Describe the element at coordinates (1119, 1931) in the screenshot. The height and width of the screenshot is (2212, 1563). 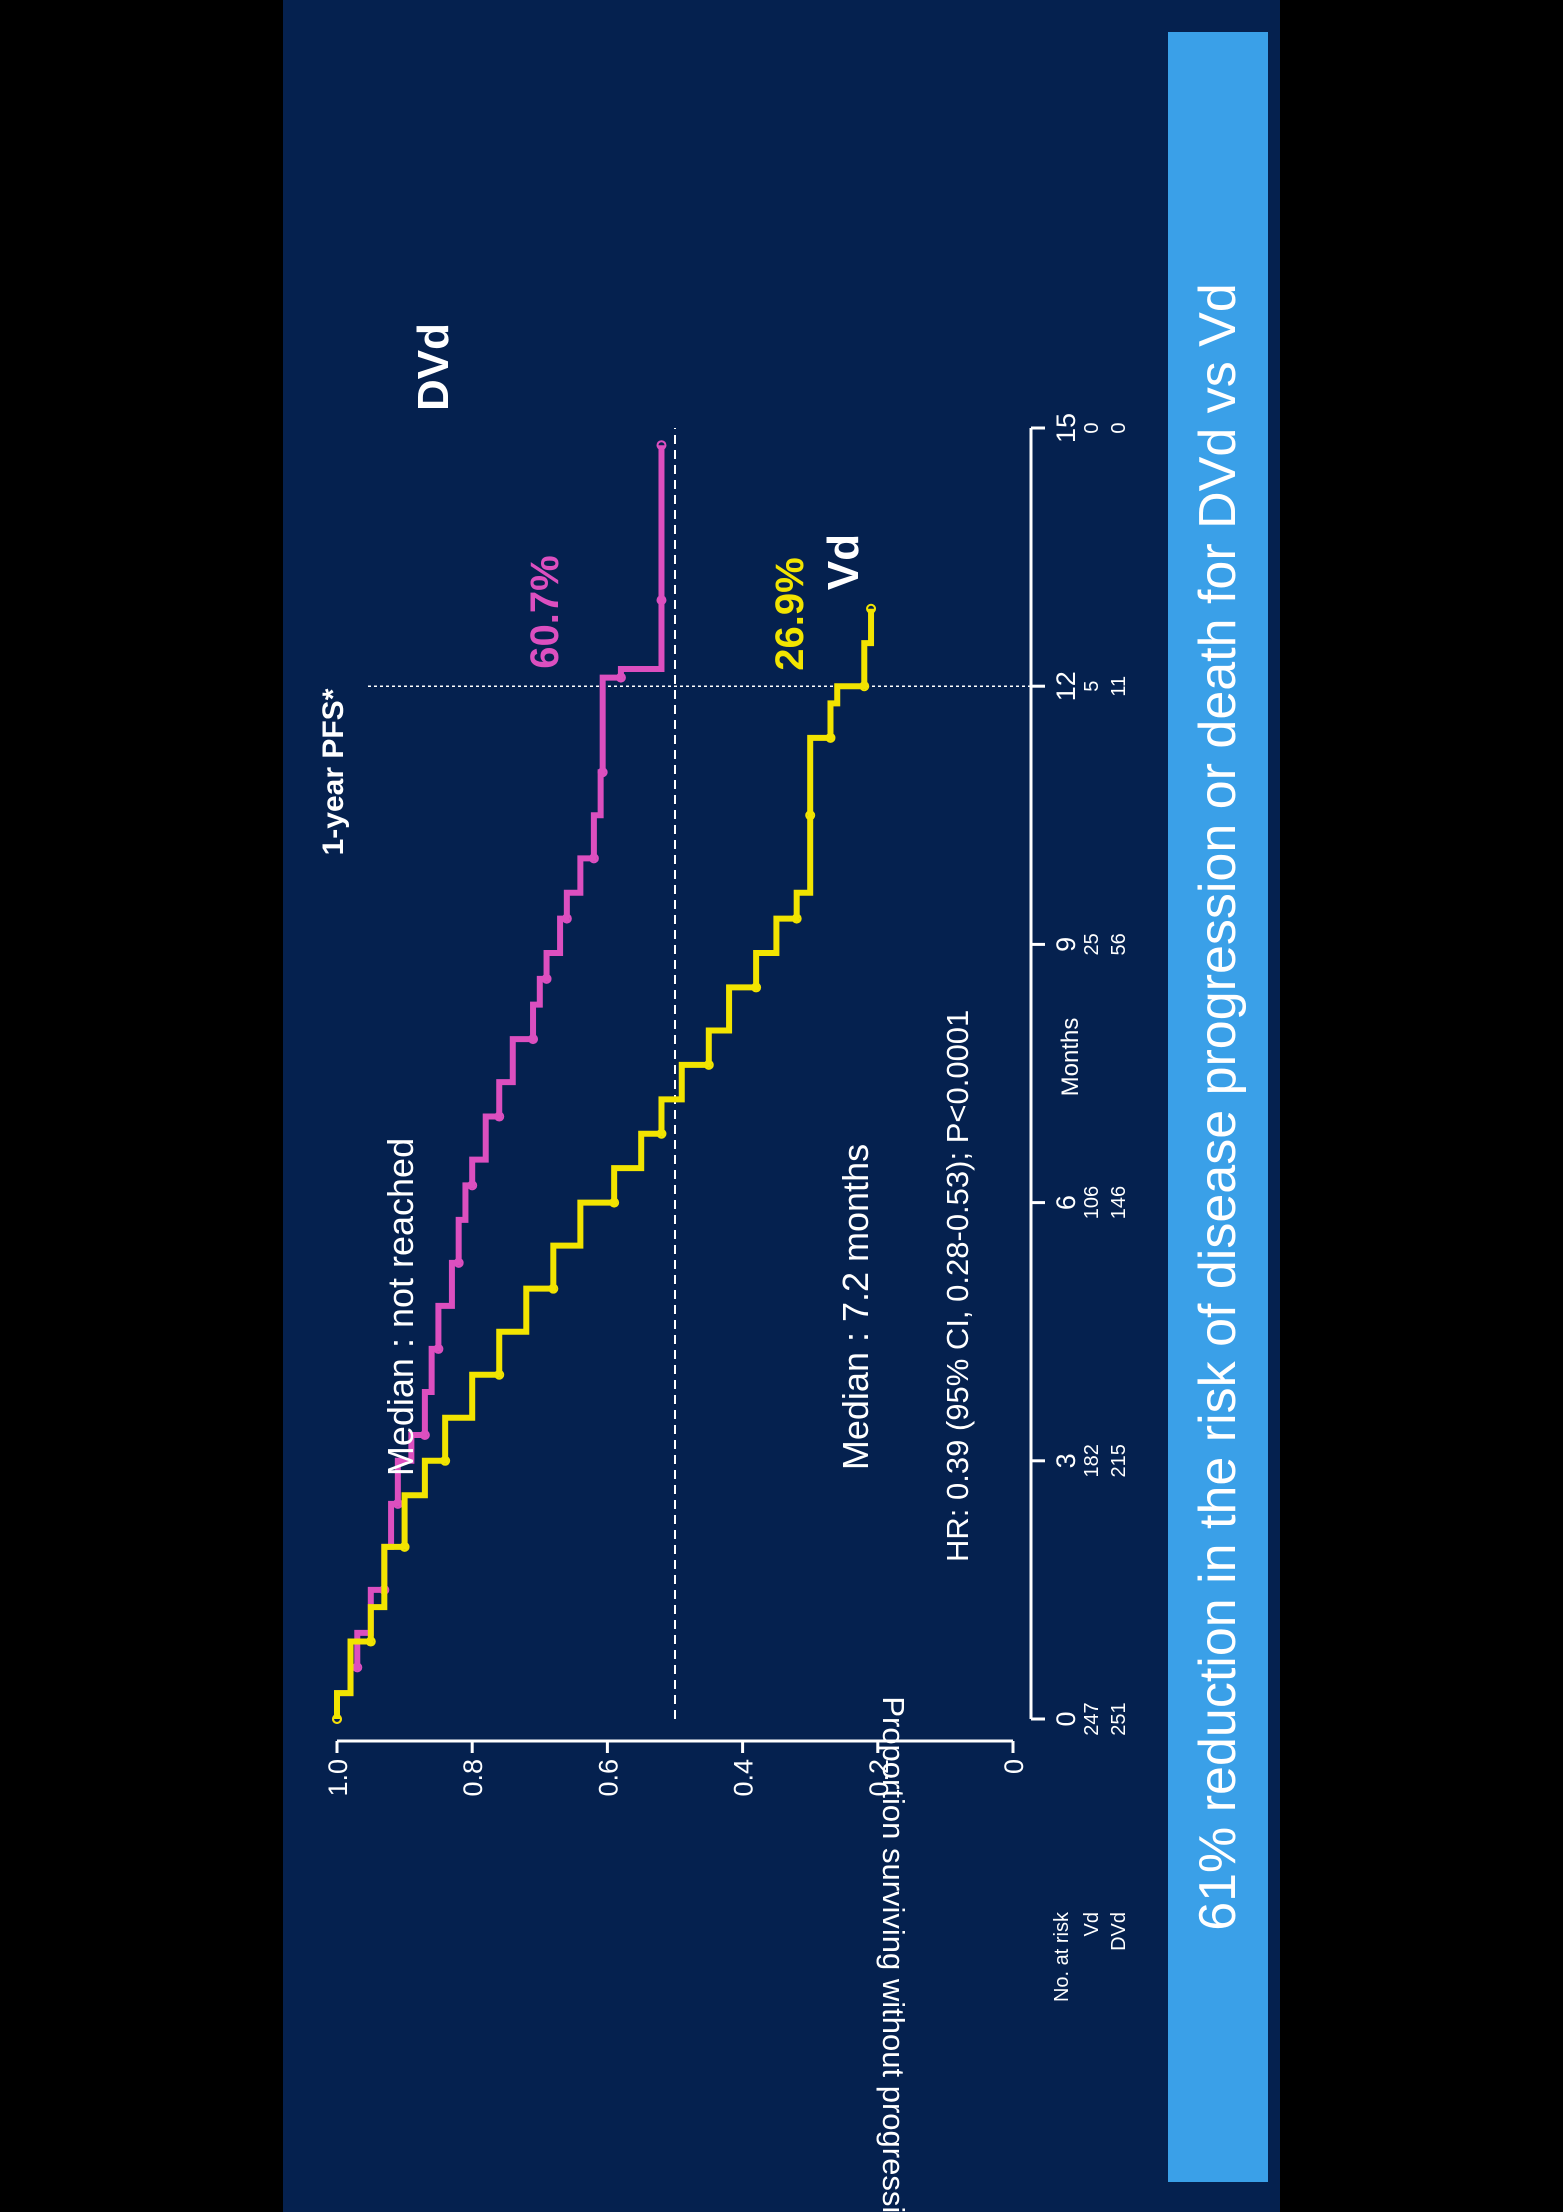
I see `risk-row-label-dvd: DVd` at that location.